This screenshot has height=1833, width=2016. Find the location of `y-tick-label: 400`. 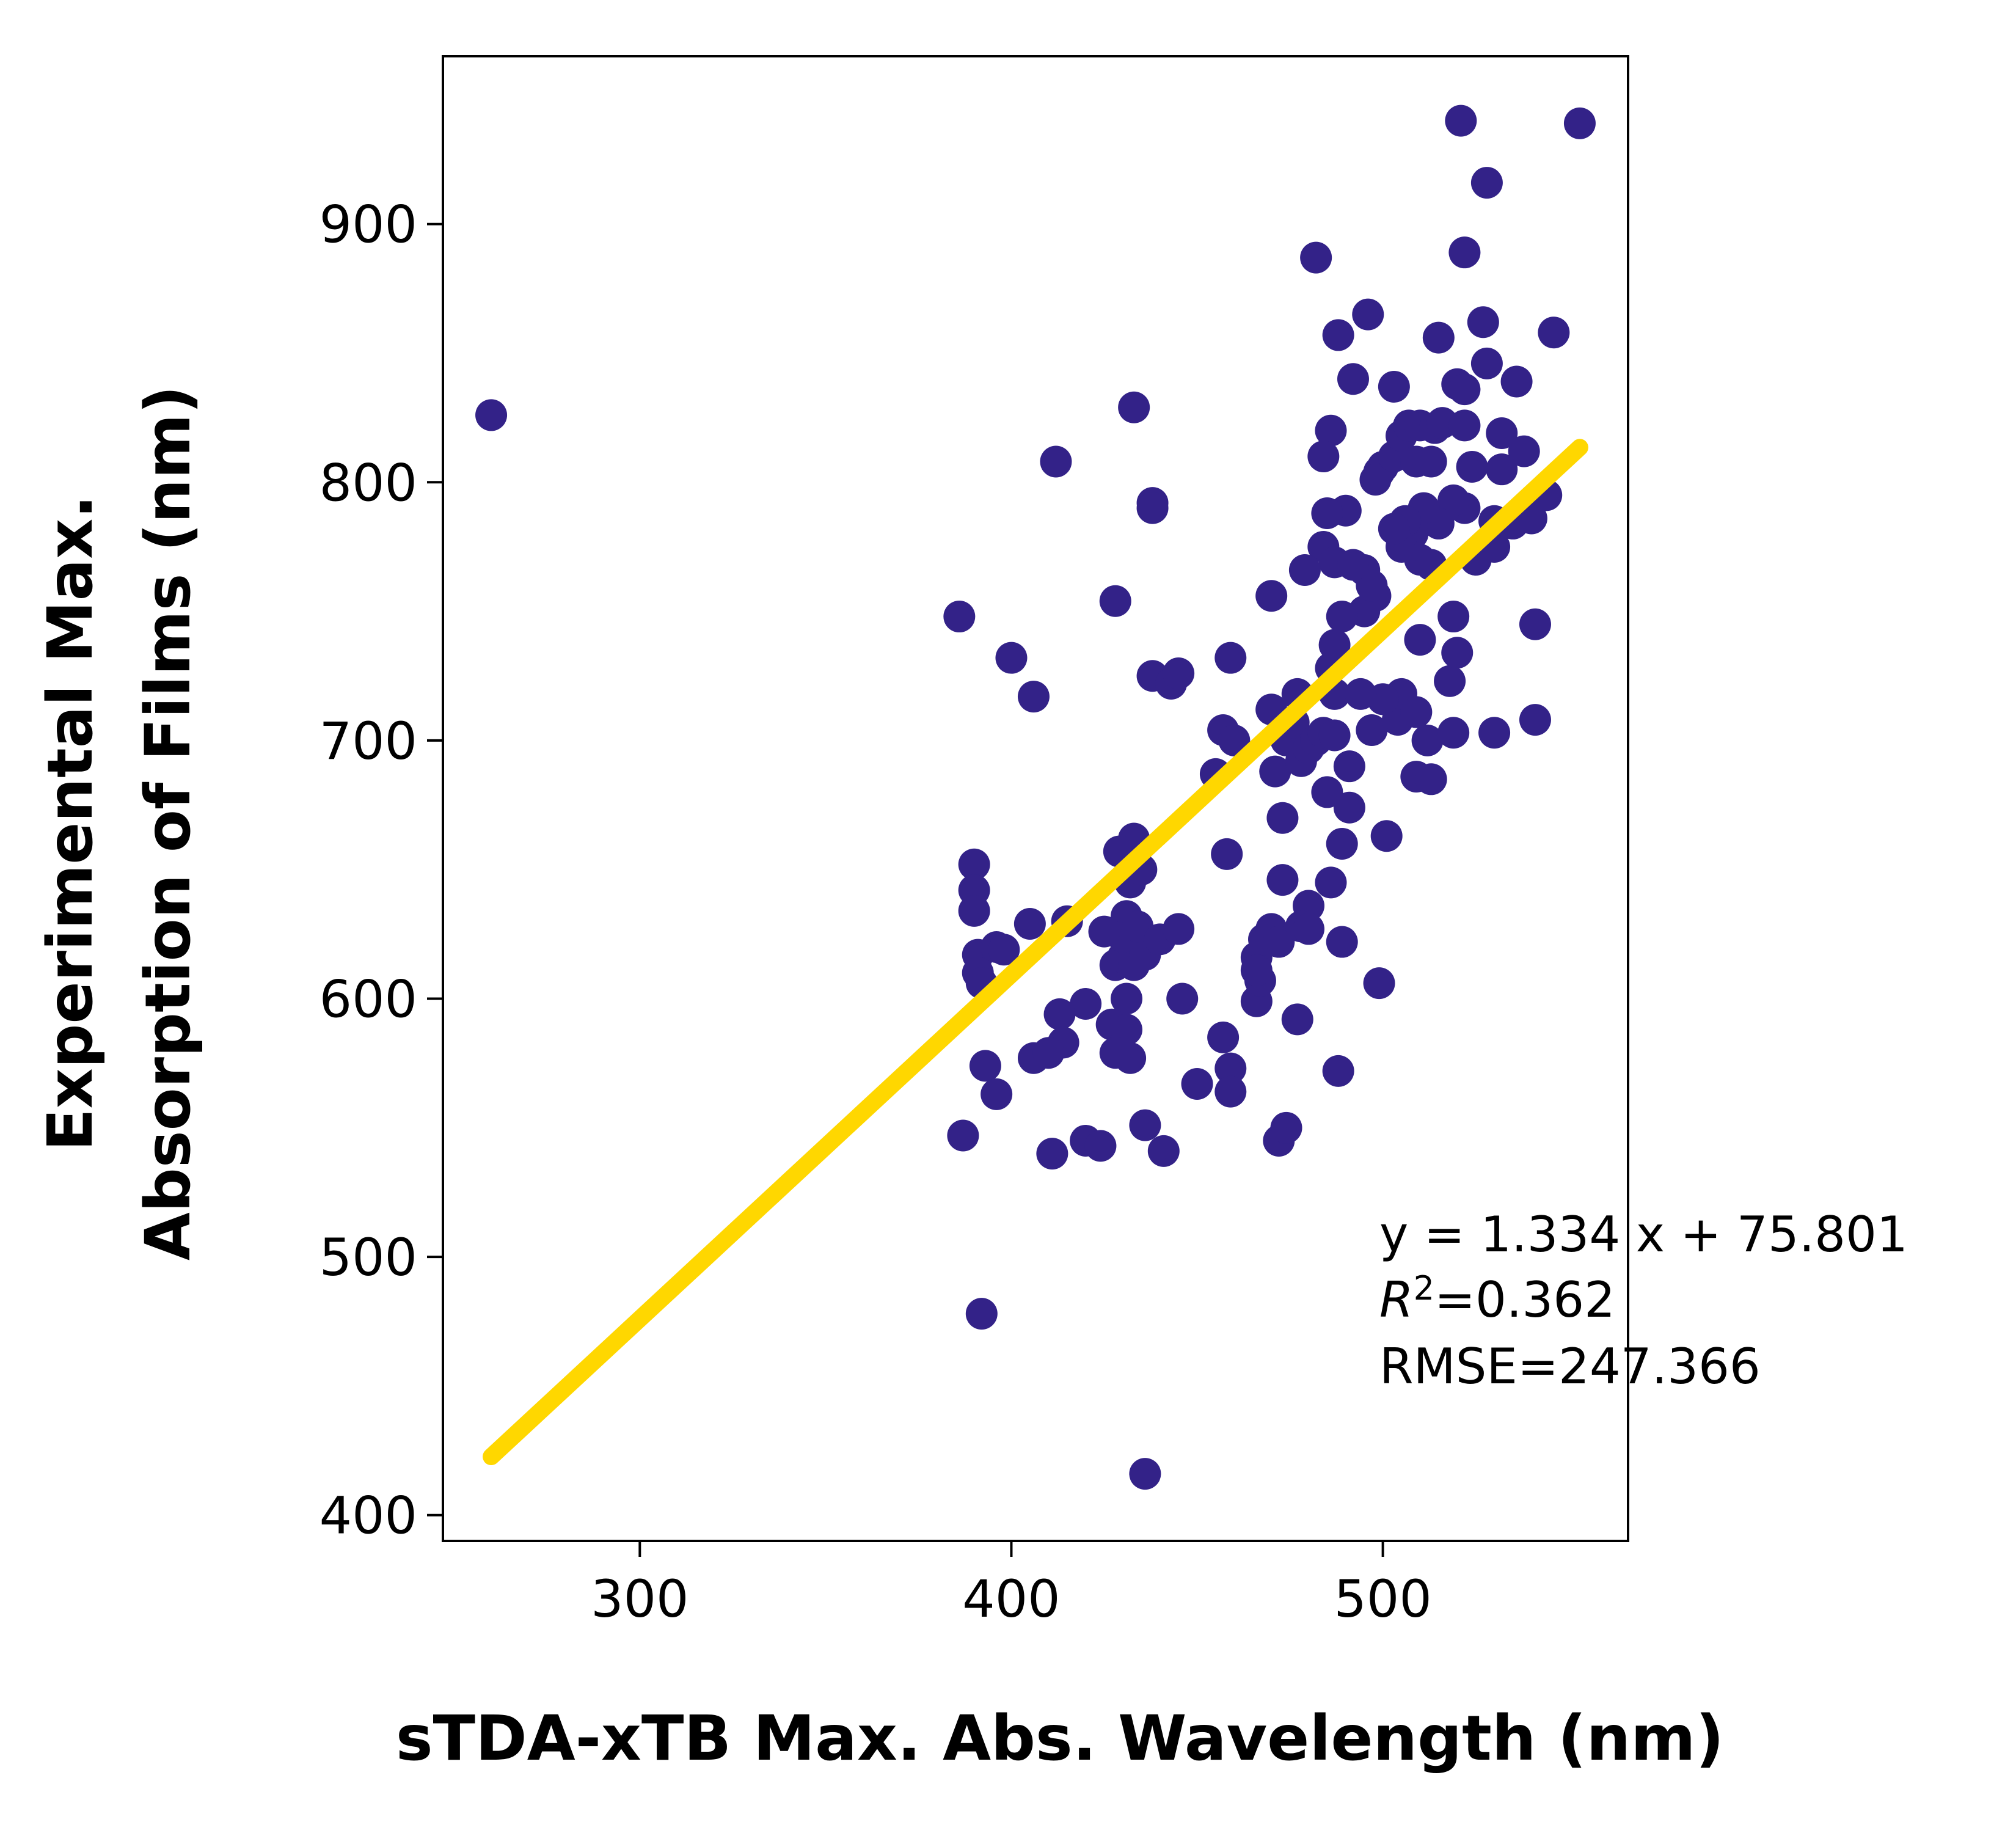

y-tick-label: 400 is located at coordinates (368, 1516).